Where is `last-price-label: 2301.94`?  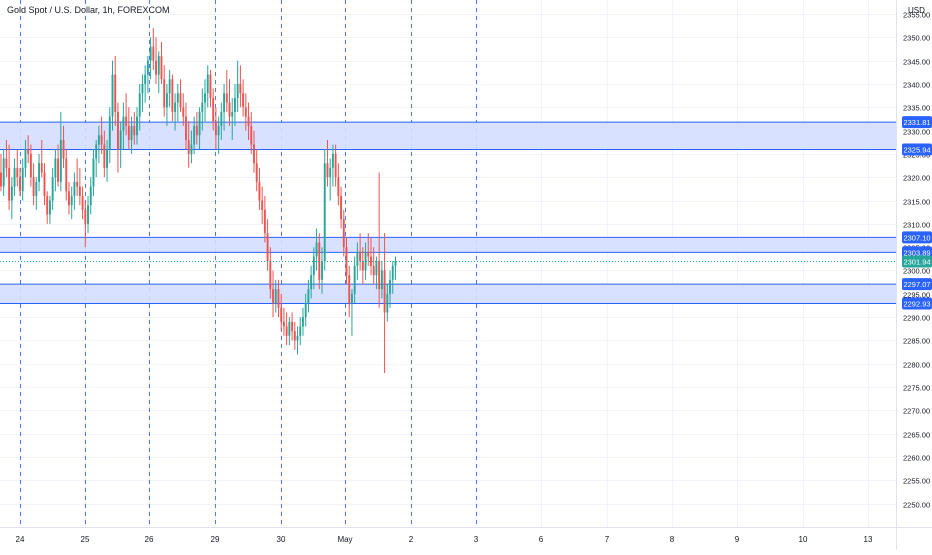 last-price-label: 2301.94 is located at coordinates (916, 261).